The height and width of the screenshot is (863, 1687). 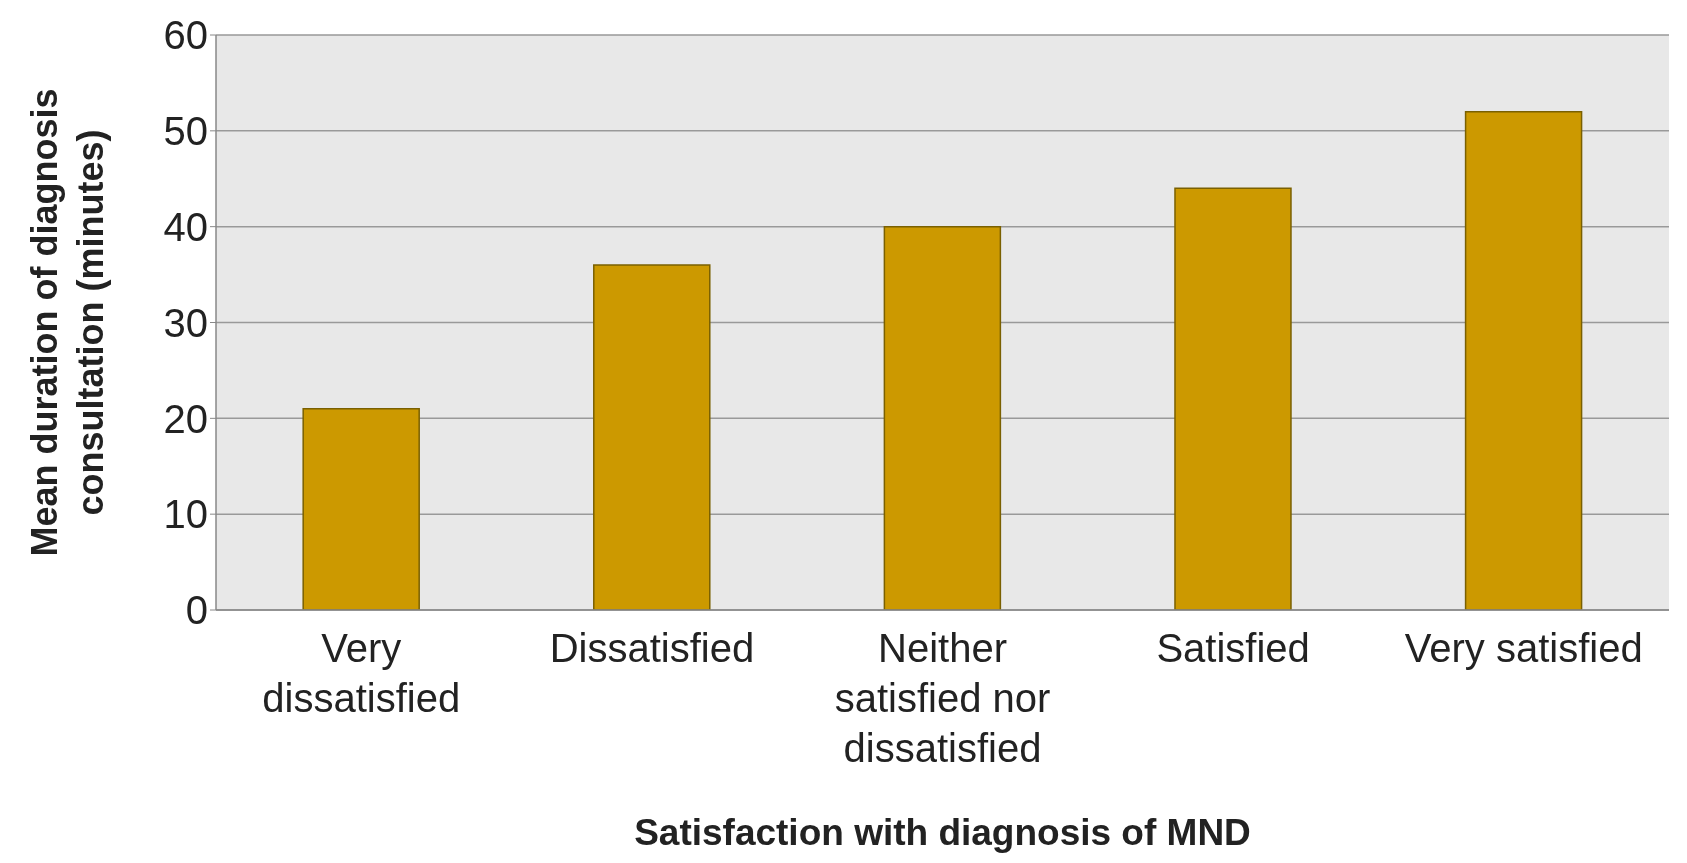 What do you see at coordinates (196, 610) in the screenshot?
I see `y-tick-label: 0` at bounding box center [196, 610].